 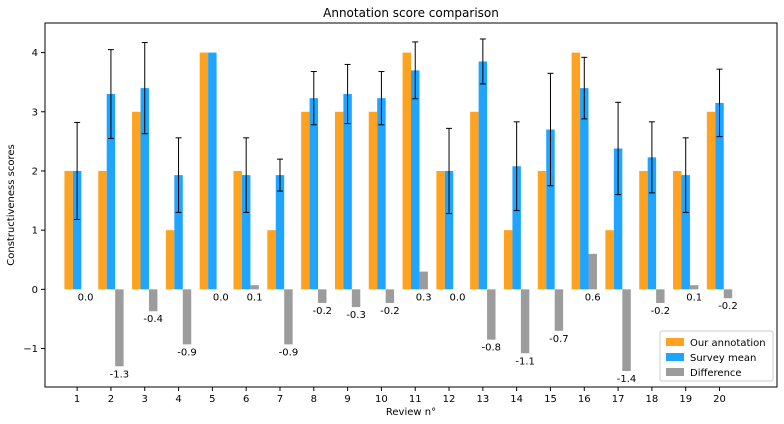 What do you see at coordinates (187, 352) in the screenshot?
I see `difference-label-4: -0.9` at bounding box center [187, 352].